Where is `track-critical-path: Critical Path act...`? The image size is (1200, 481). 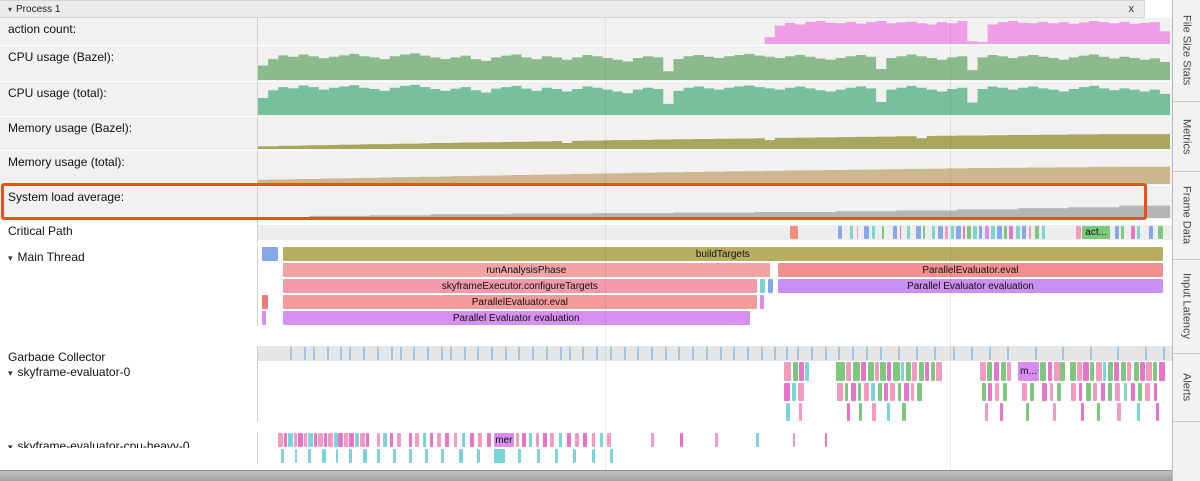
track-critical-path: Critical Path act... is located at coordinates (586, 231).